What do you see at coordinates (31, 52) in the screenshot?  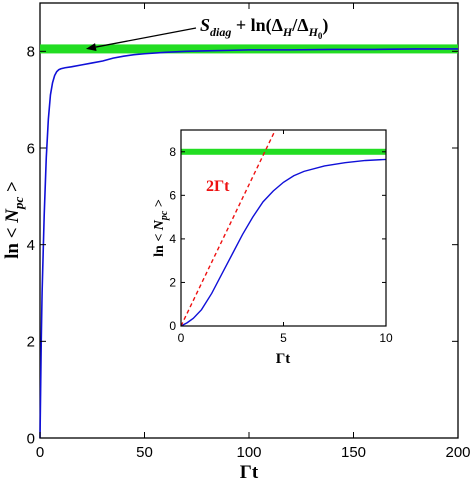 I see `main-y-tick-label: 8` at bounding box center [31, 52].